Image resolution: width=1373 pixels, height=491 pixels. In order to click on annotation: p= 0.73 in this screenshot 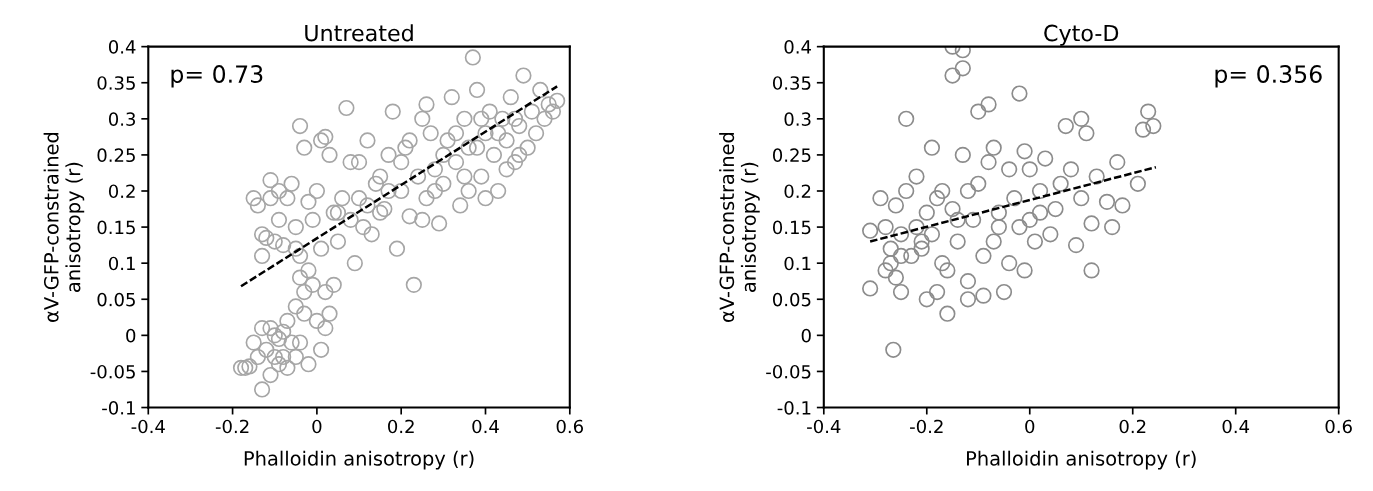, I will do `click(217, 76)`.